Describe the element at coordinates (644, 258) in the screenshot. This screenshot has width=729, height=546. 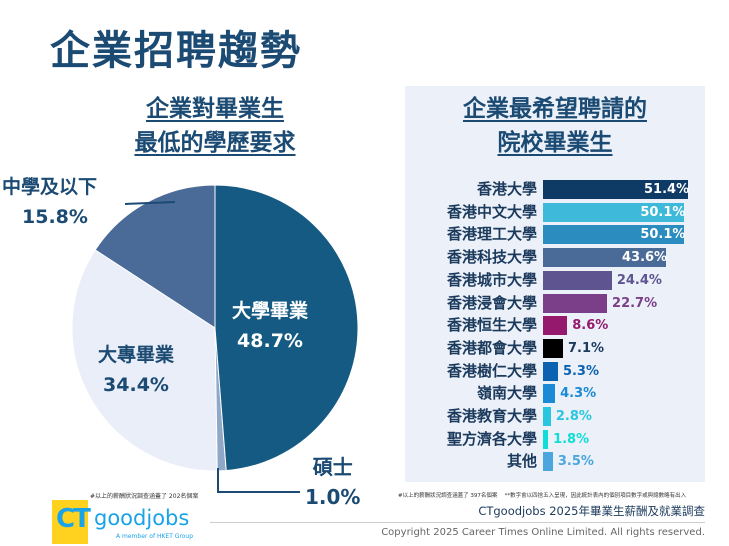
I see `bar-value-label: 43.6%` at that location.